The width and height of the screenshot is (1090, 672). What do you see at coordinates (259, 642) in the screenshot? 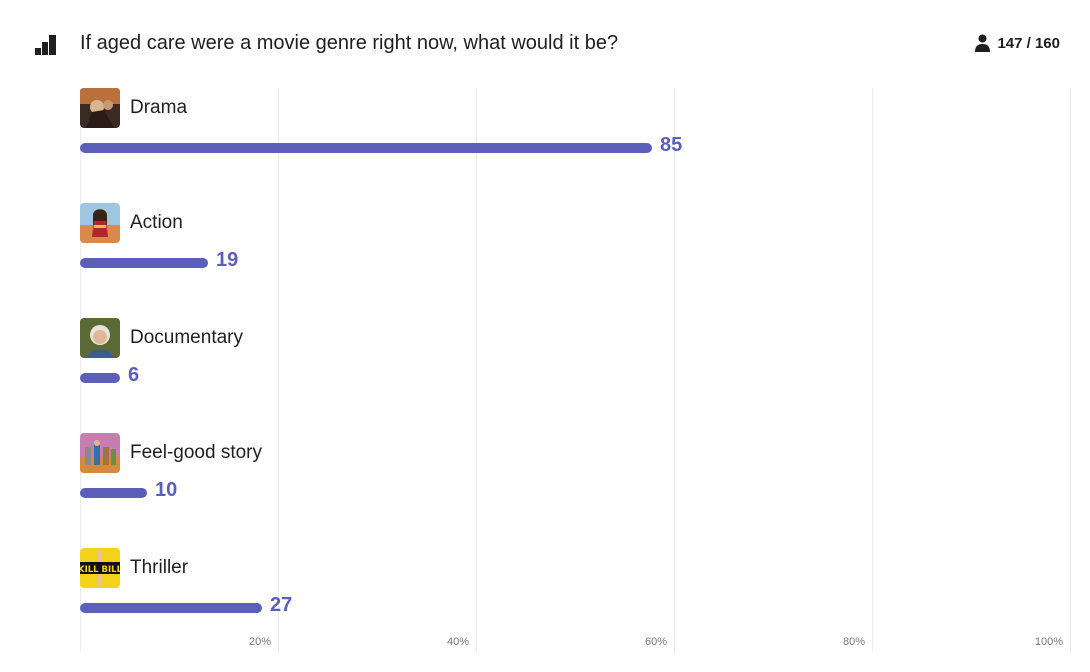
I see `x-tick-label: 20%` at bounding box center [259, 642].